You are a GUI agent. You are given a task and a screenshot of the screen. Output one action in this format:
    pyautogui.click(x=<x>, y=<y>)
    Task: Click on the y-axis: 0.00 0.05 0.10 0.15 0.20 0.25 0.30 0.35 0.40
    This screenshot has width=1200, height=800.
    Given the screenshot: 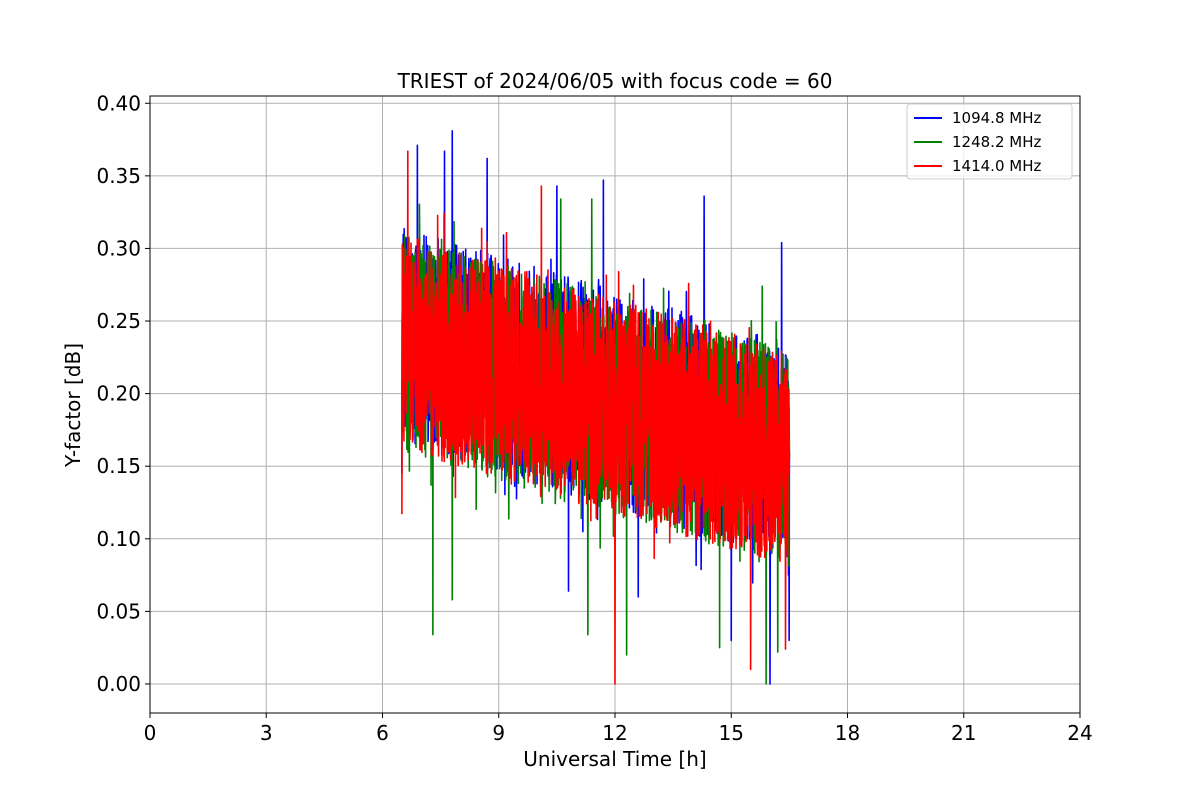 What is the action you would take?
    pyautogui.click(x=123, y=393)
    